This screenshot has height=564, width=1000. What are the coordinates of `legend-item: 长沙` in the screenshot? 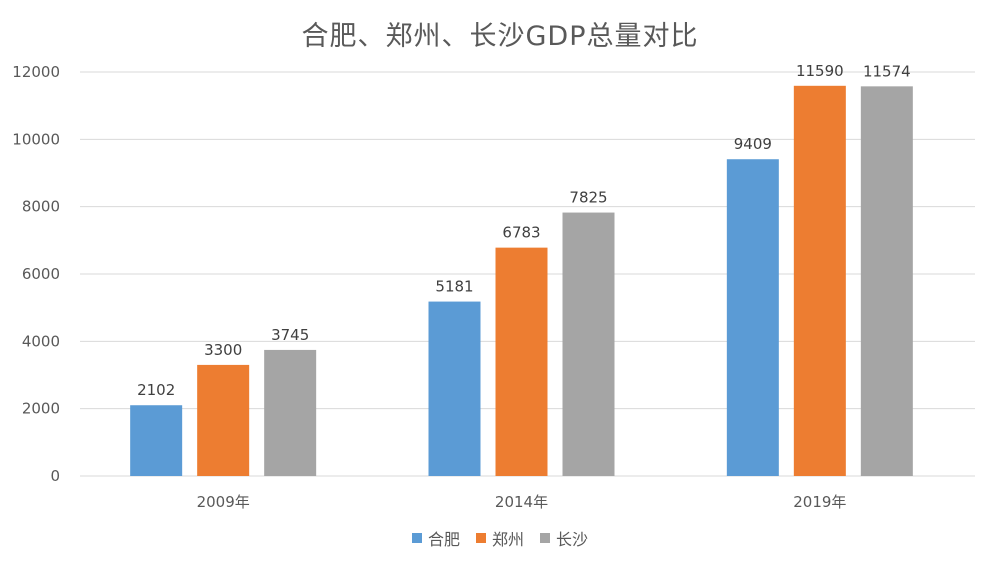 It's located at (564, 538).